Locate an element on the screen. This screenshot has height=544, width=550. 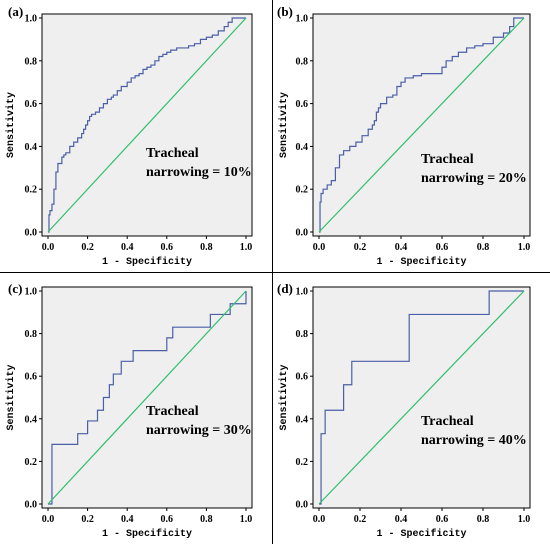
annotation-line: narrowing = 10% is located at coordinates (199, 172).